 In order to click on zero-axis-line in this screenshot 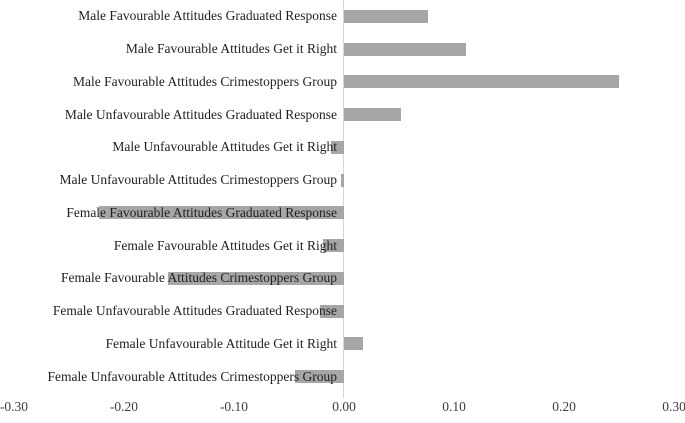, I will do `click(343, 199)`.